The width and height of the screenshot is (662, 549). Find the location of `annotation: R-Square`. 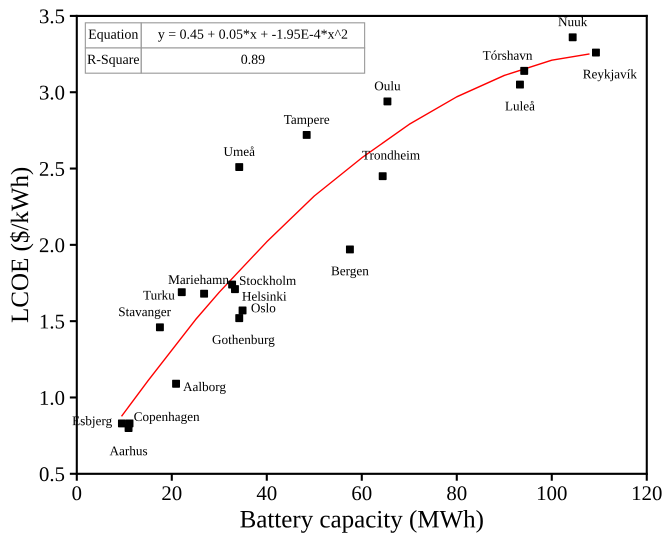

annotation: R-Square is located at coordinates (113, 60).